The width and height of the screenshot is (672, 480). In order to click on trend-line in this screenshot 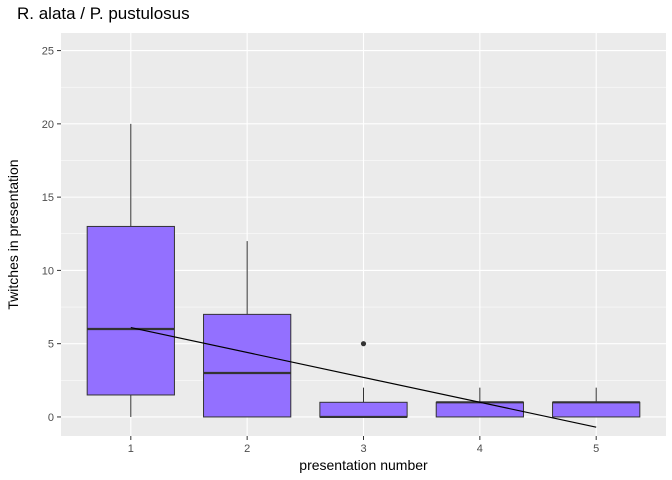, I will do `click(363, 377)`.